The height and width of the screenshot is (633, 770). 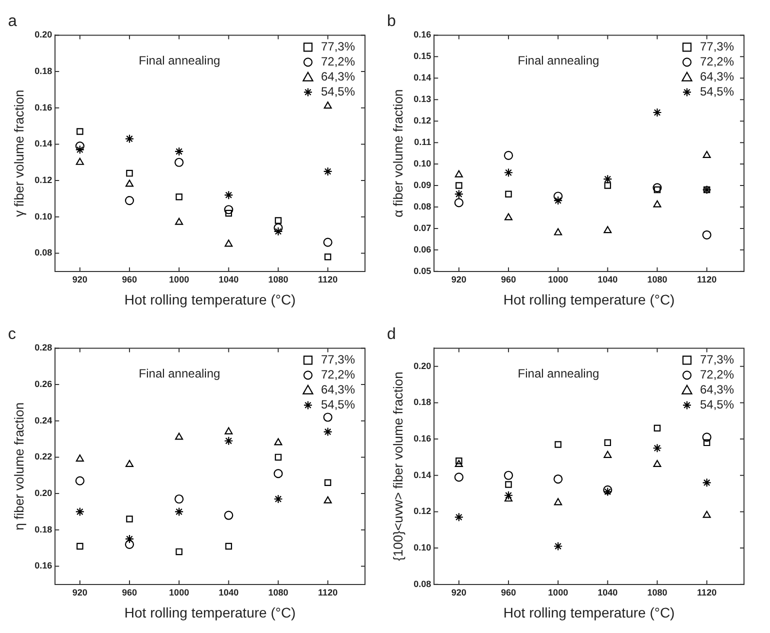 I want to click on x-tick-label: 960, so click(x=130, y=592).